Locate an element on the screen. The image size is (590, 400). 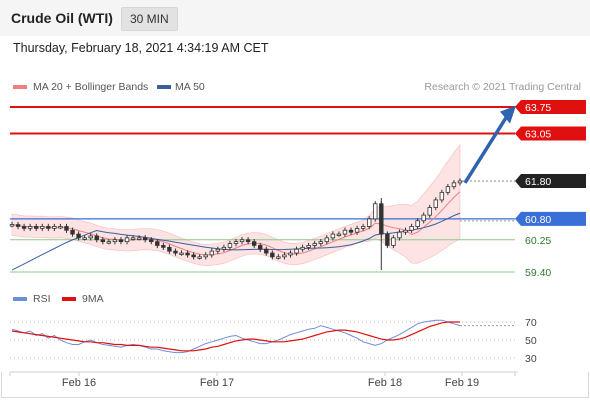
research-credit: Research © 2021 Trading Central is located at coordinates (502, 87).